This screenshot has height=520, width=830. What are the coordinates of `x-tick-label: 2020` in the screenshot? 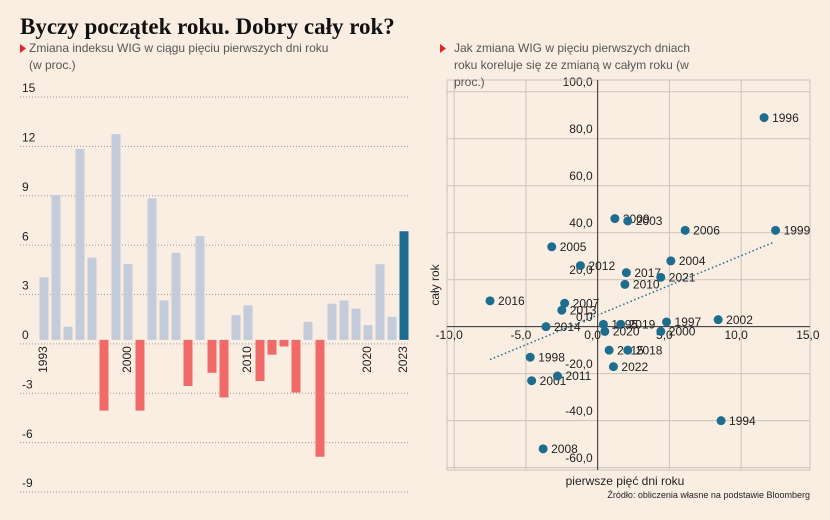 It's located at (367, 359).